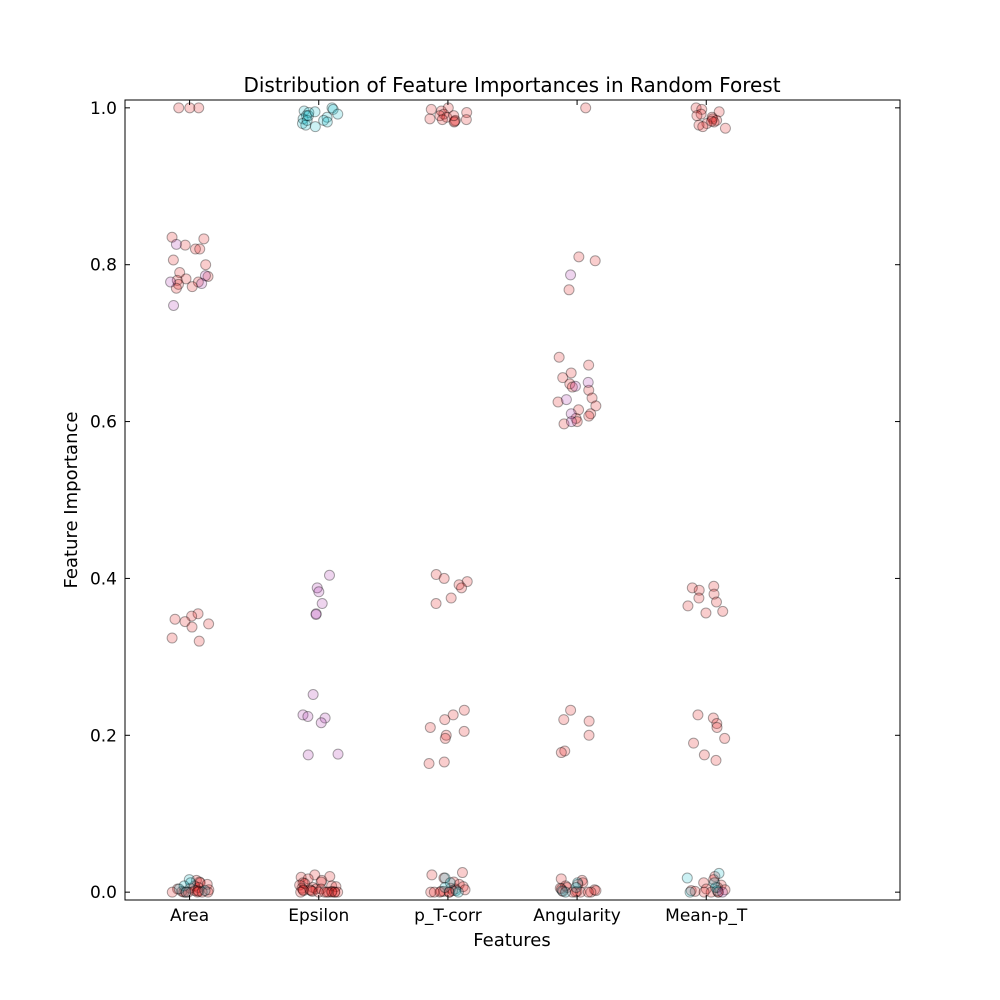 This screenshot has height=1000, width=1000. What do you see at coordinates (706, 916) in the screenshot?
I see `x-tick-label: Mean-p_T` at bounding box center [706, 916].